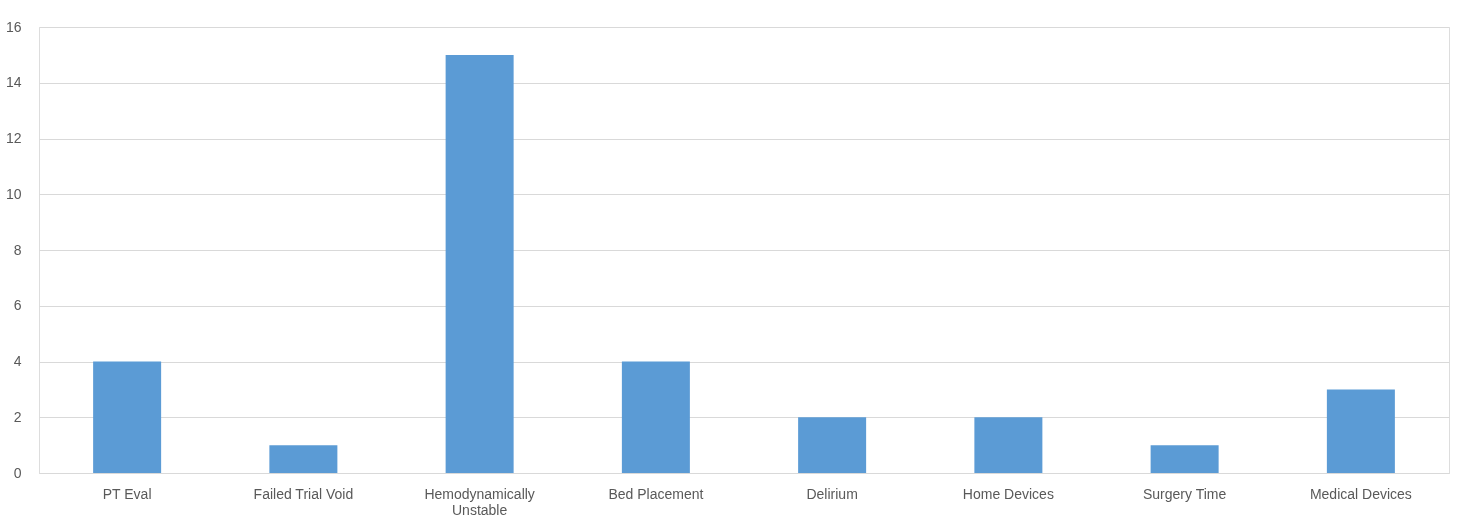 Image resolution: width=1474 pixels, height=527 pixels. Describe the element at coordinates (13, 193) in the screenshot. I see `y-tick-label: 10` at that location.